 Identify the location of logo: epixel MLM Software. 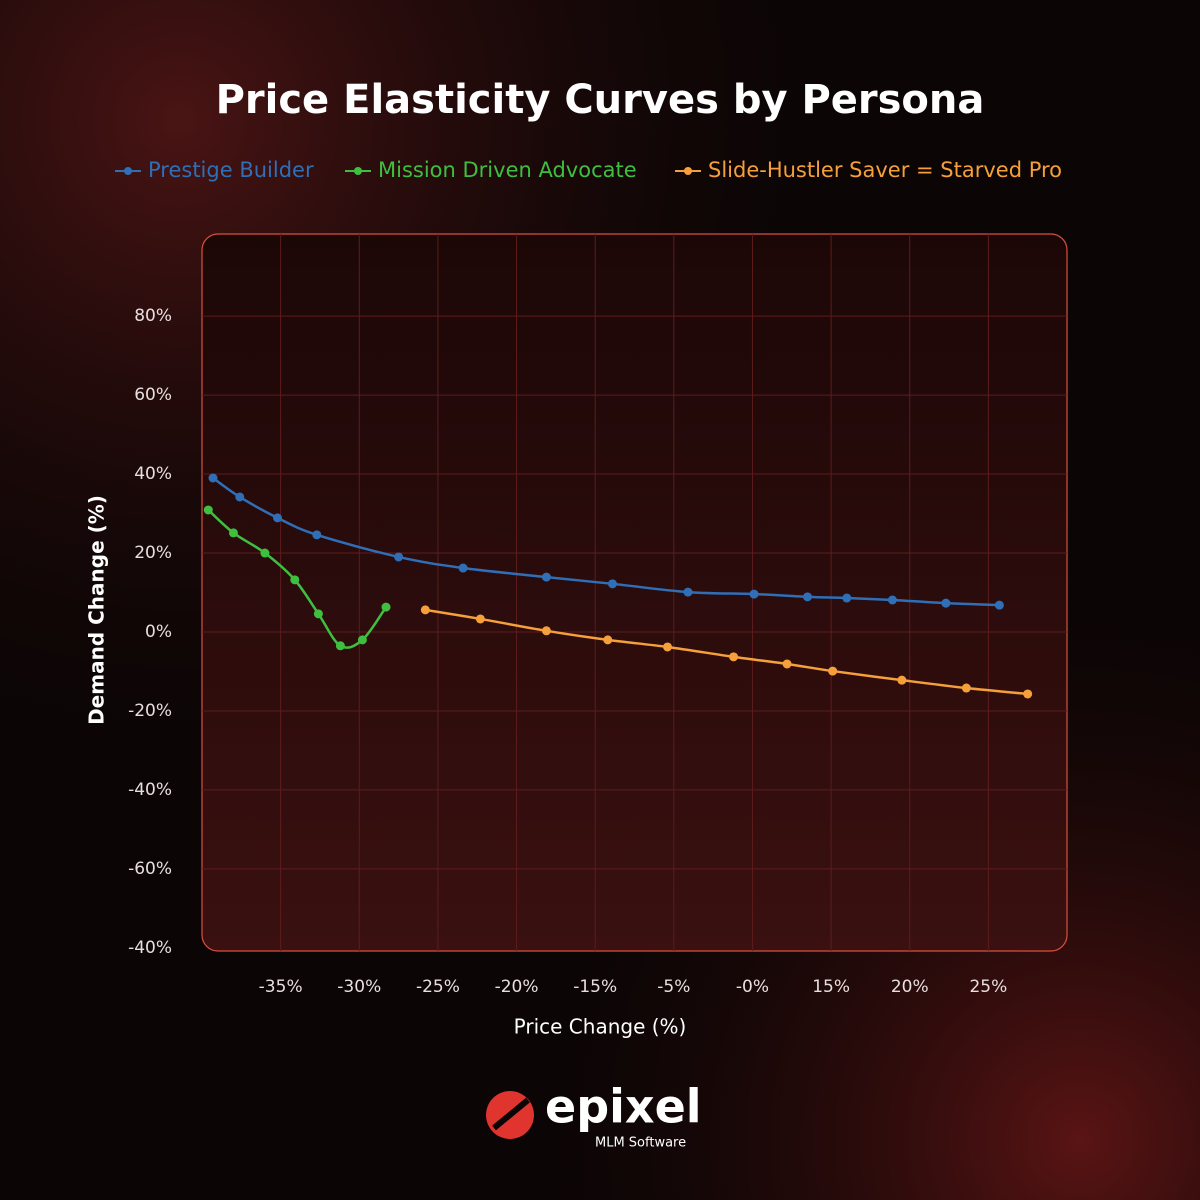
(594, 1115).